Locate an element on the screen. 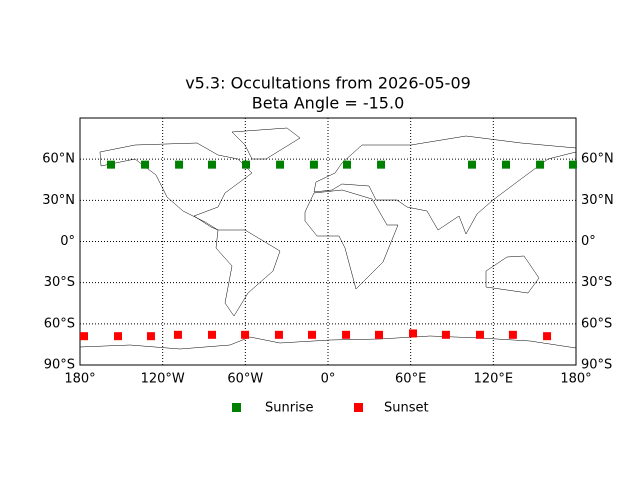 The width and height of the screenshot is (640, 480). y-tick-label: 30°S is located at coordinates (59, 282).